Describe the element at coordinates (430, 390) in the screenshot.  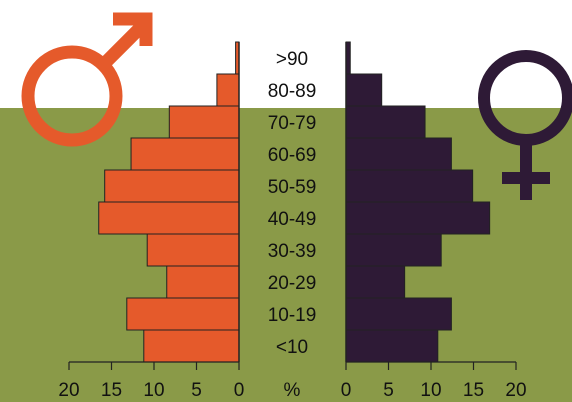
I see `x-tick-label-right: 10` at that location.